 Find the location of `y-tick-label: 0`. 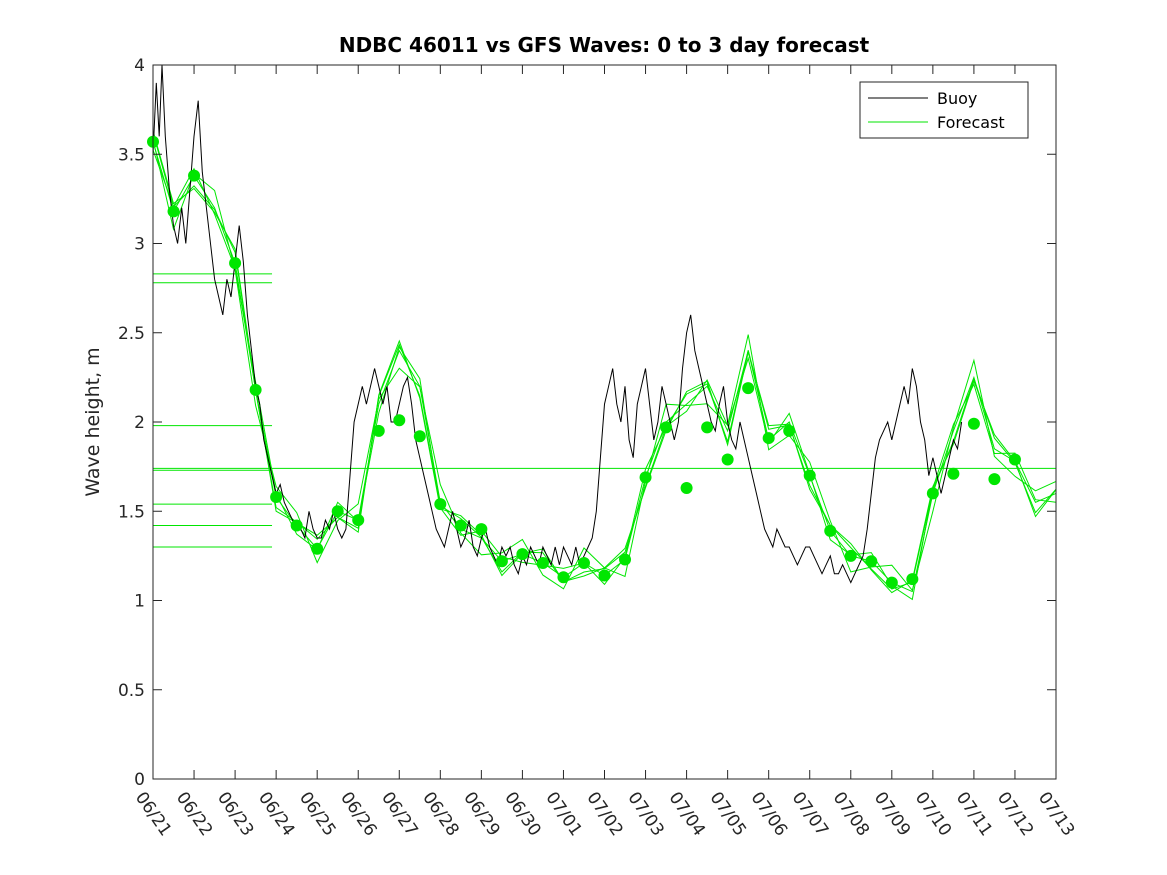

y-tick-label: 0 is located at coordinates (139, 780).